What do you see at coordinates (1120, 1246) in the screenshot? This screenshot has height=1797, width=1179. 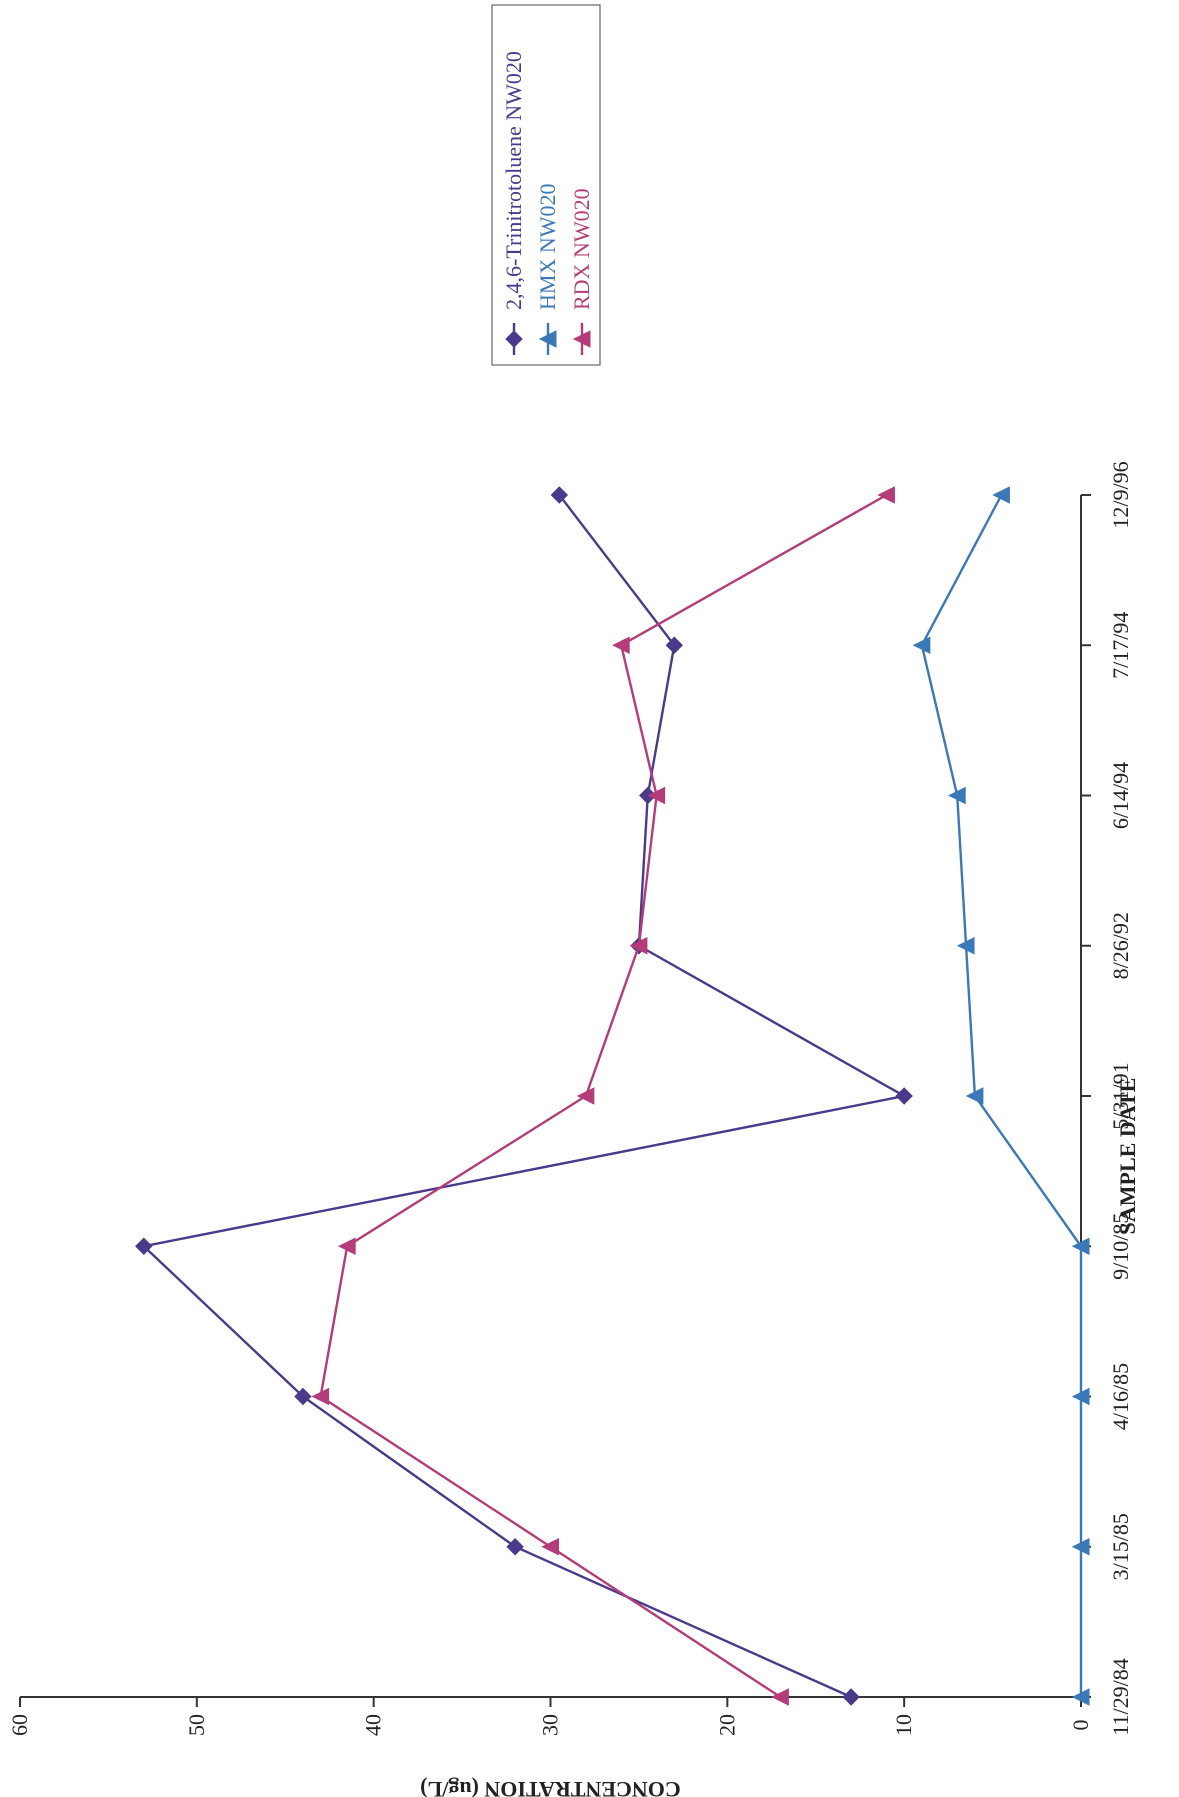 I see `x-tick-label: 9/10/85` at bounding box center [1120, 1246].